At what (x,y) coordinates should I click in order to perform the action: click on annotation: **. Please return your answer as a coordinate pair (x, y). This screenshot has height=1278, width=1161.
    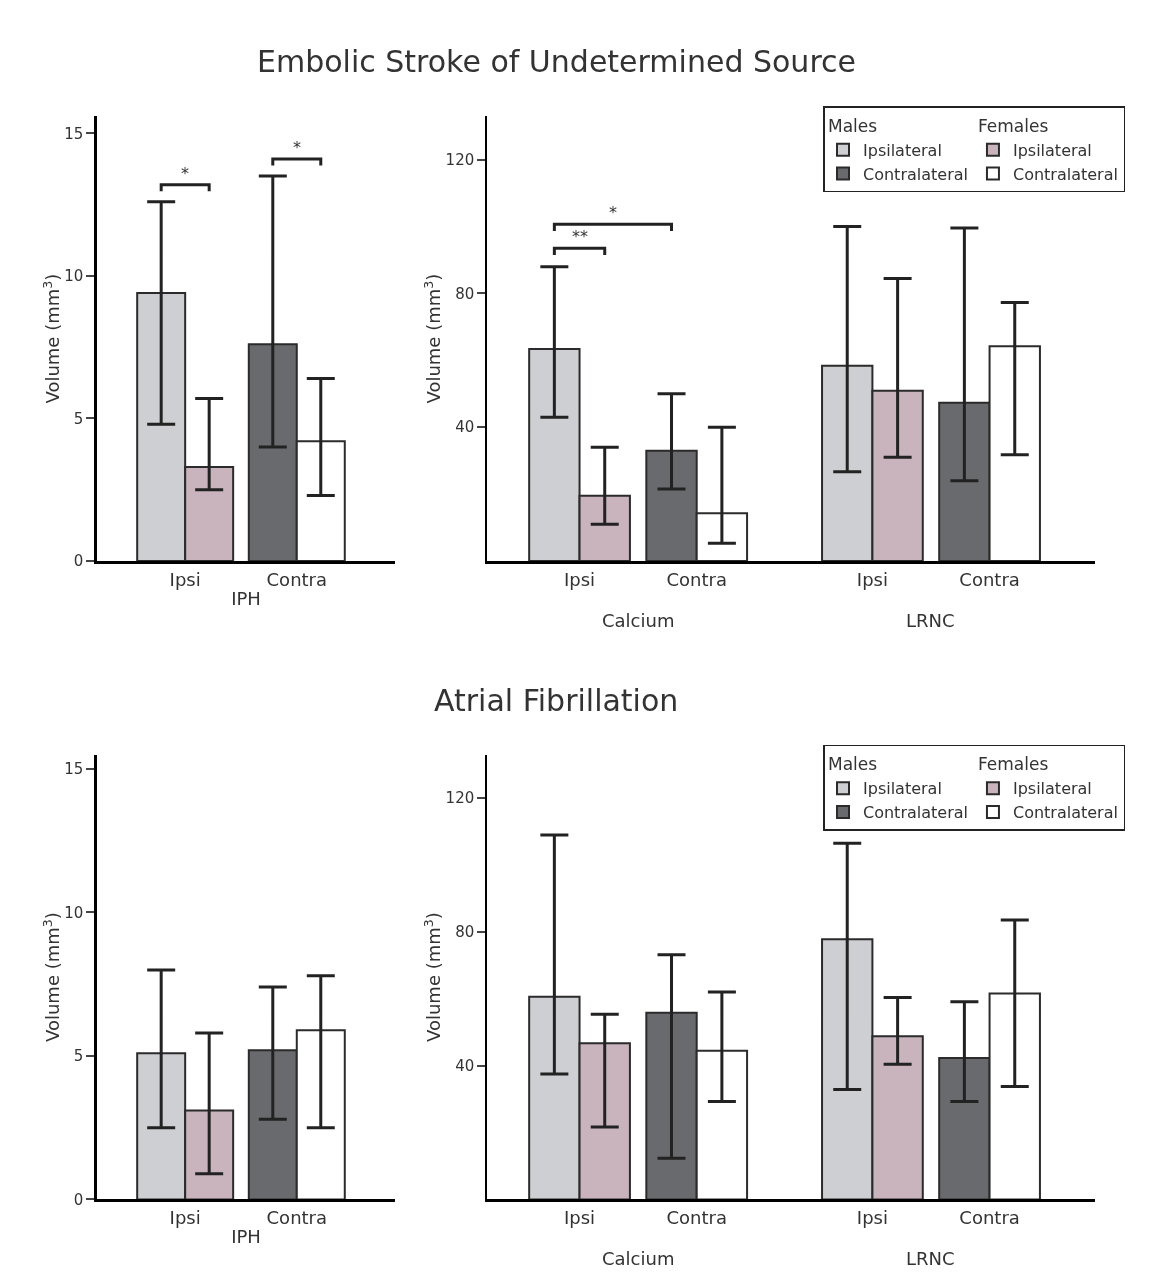
    Looking at the image, I should click on (580, 236).